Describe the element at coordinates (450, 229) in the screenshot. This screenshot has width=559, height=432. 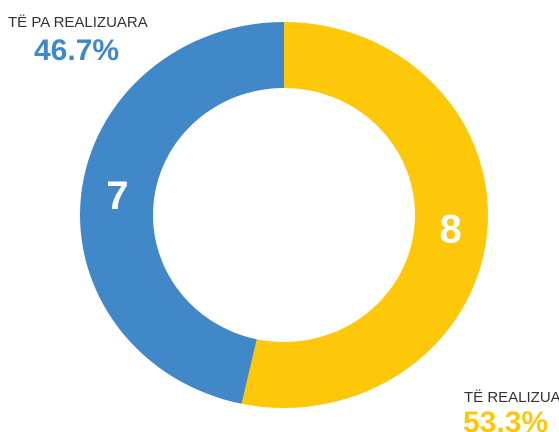
I see `value-label: 8` at that location.